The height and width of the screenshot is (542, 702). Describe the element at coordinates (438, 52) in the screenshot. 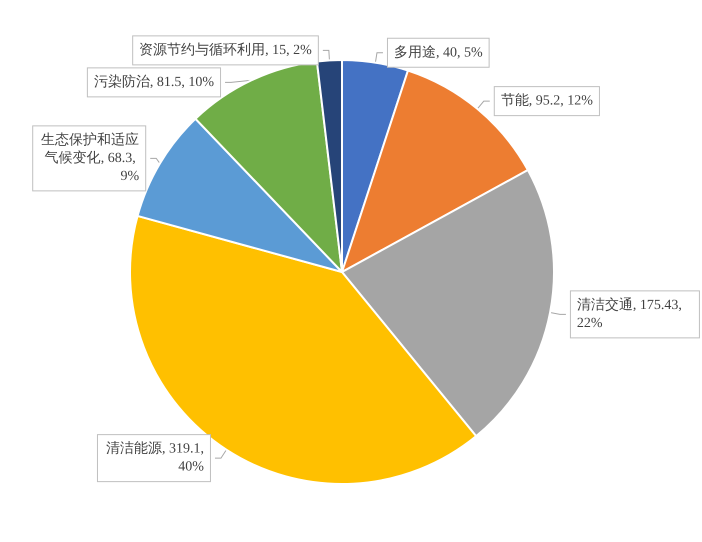

I see `slice-label: 多用途, 40, 5%` at that location.